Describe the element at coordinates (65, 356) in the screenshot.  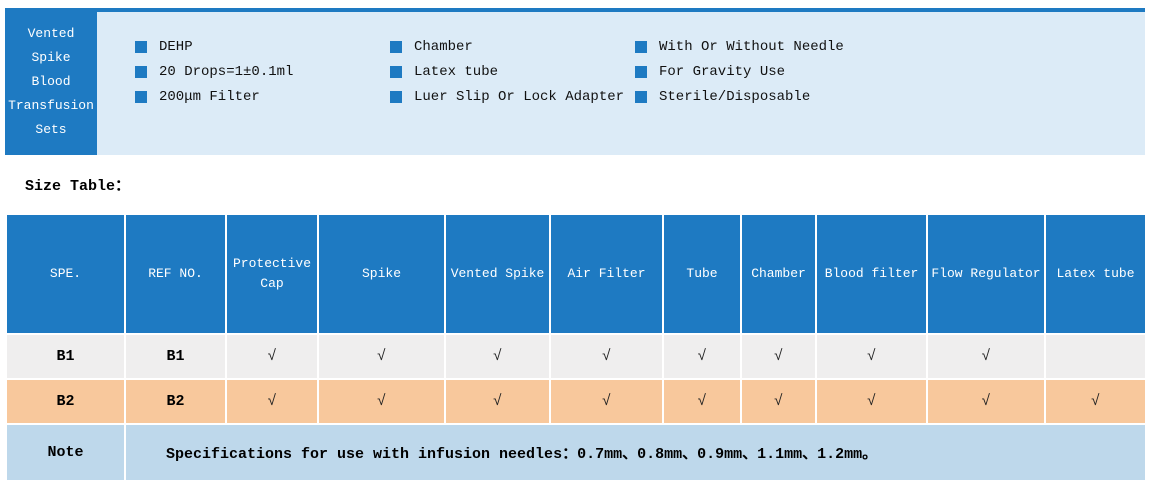
I see `spe-cell: B1` at that location.